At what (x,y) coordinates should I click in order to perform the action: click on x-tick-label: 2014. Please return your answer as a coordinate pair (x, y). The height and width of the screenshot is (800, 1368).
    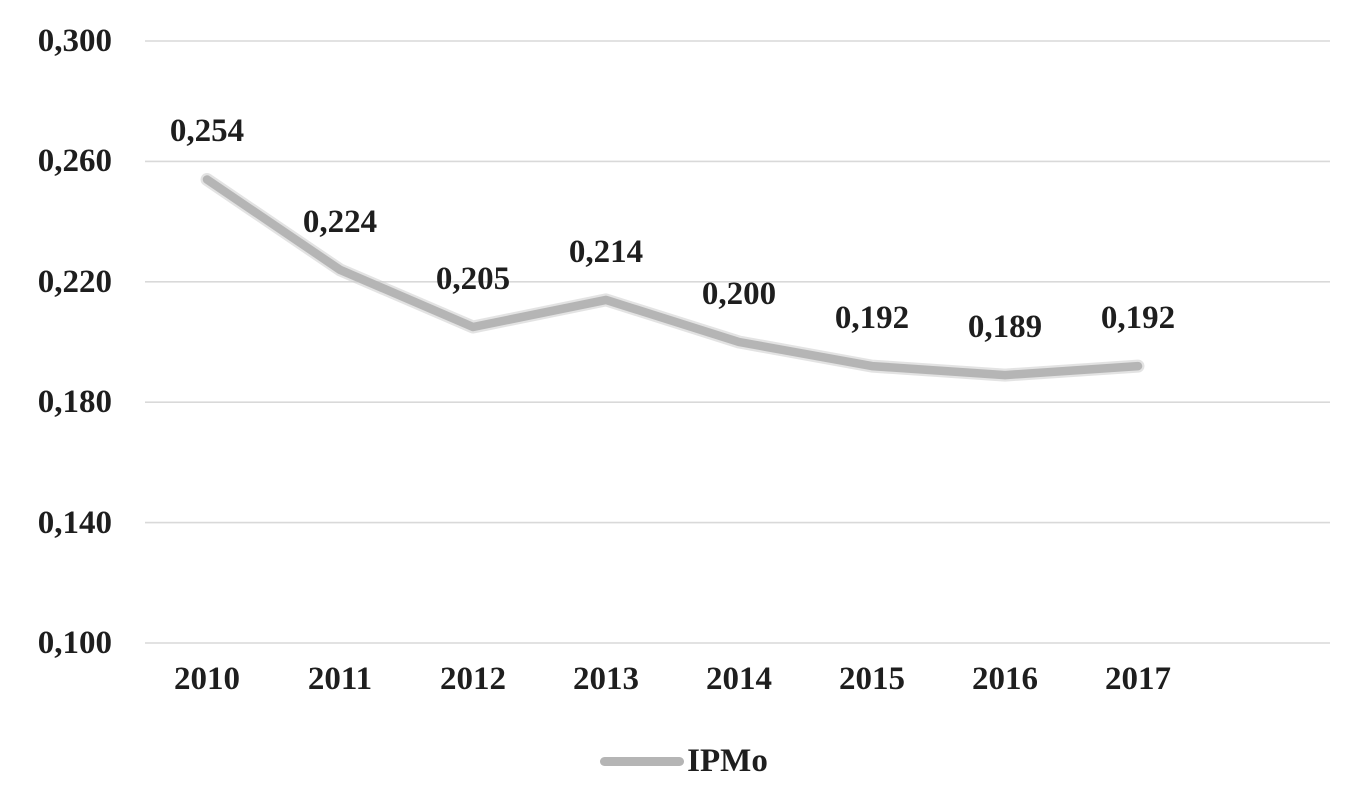
    Looking at the image, I should click on (739, 679).